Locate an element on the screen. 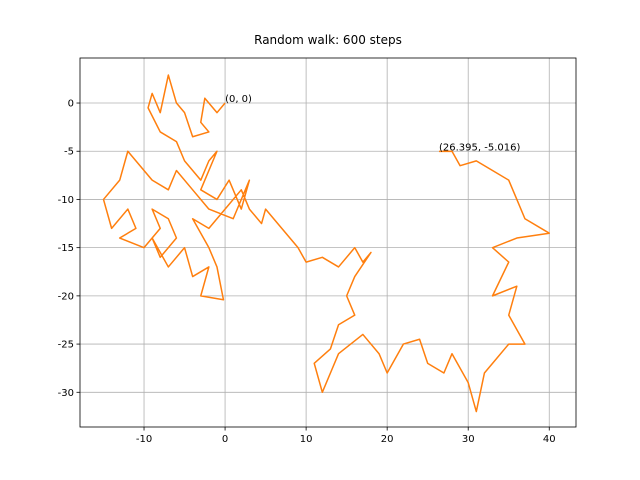 This screenshot has height=480, width=640. x-tick-label: 10 is located at coordinates (306, 439).